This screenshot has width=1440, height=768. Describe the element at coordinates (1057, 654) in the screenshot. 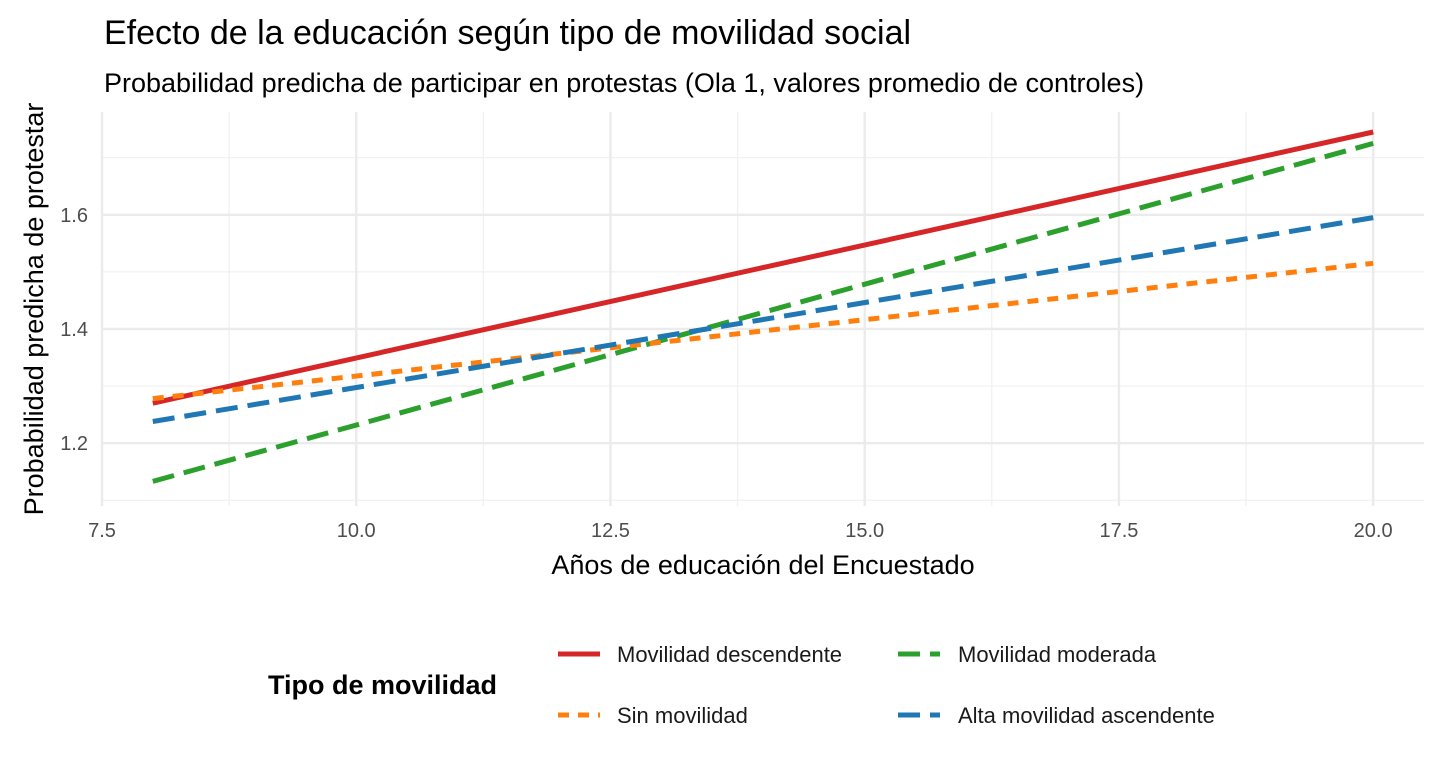

I see `legend-label: Movilidad moderada` at that location.